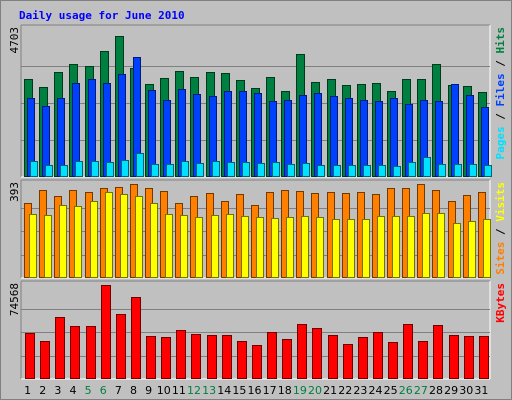 The image size is (512, 400). I want to click on max-label: 74568, so click(14, 299).